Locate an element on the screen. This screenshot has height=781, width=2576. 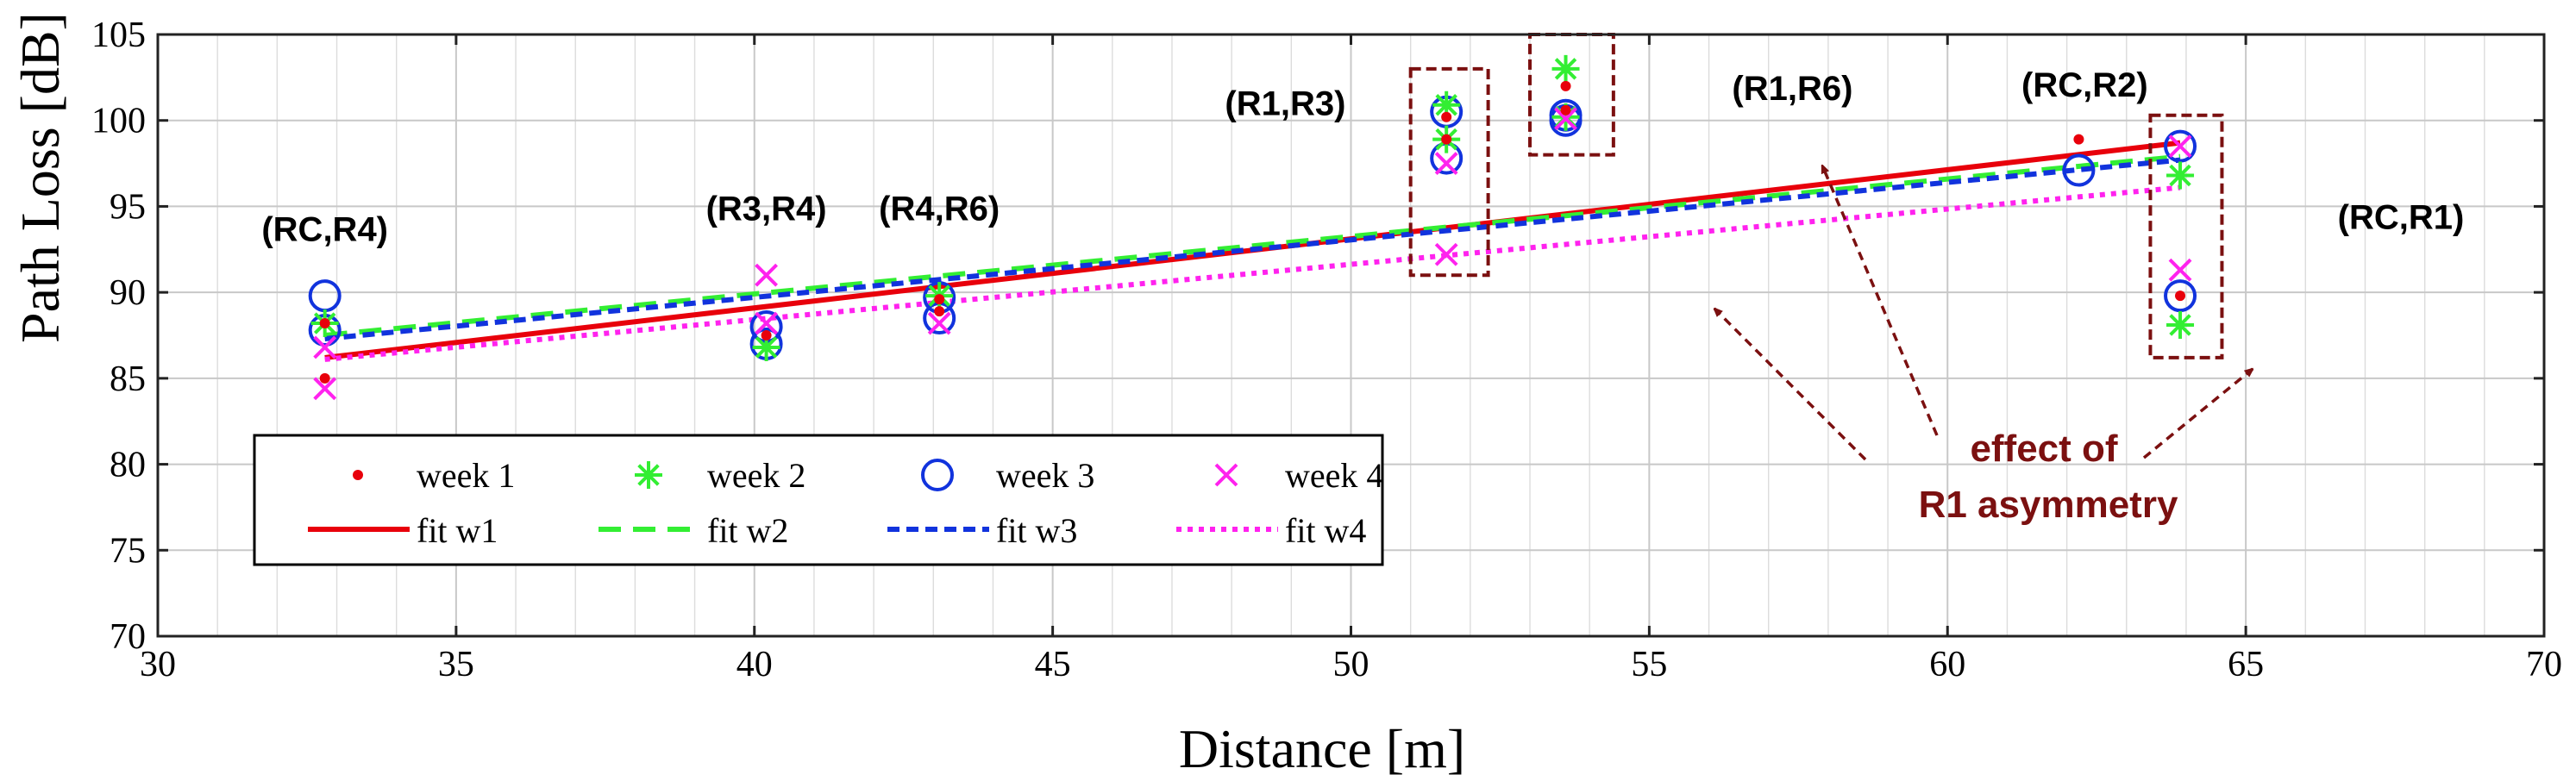
y-tick-label: 80 is located at coordinates (128, 465).